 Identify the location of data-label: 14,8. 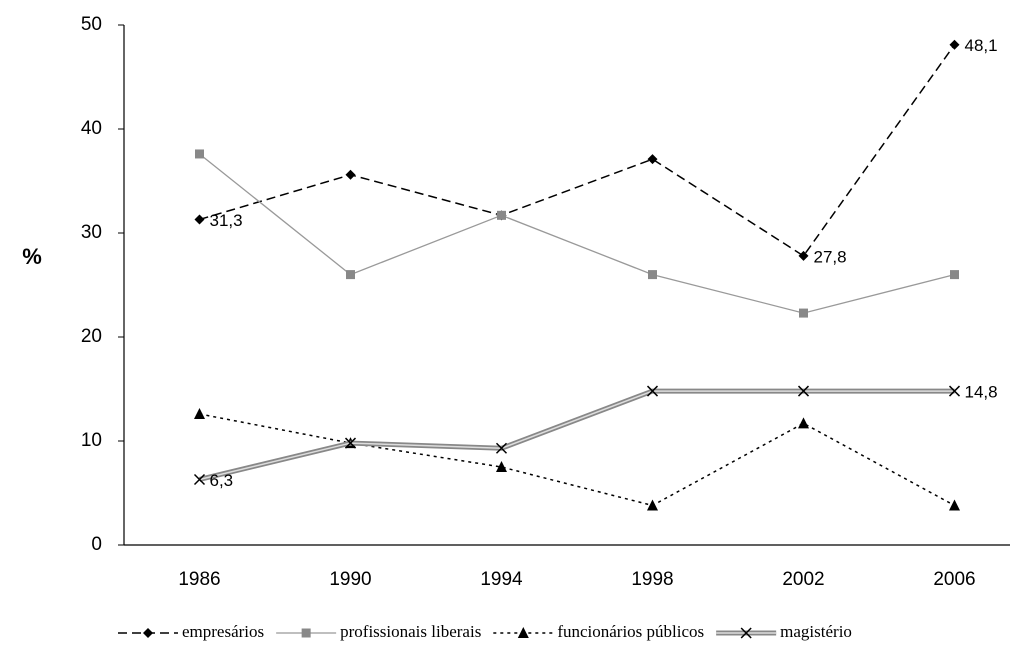
(981, 392).